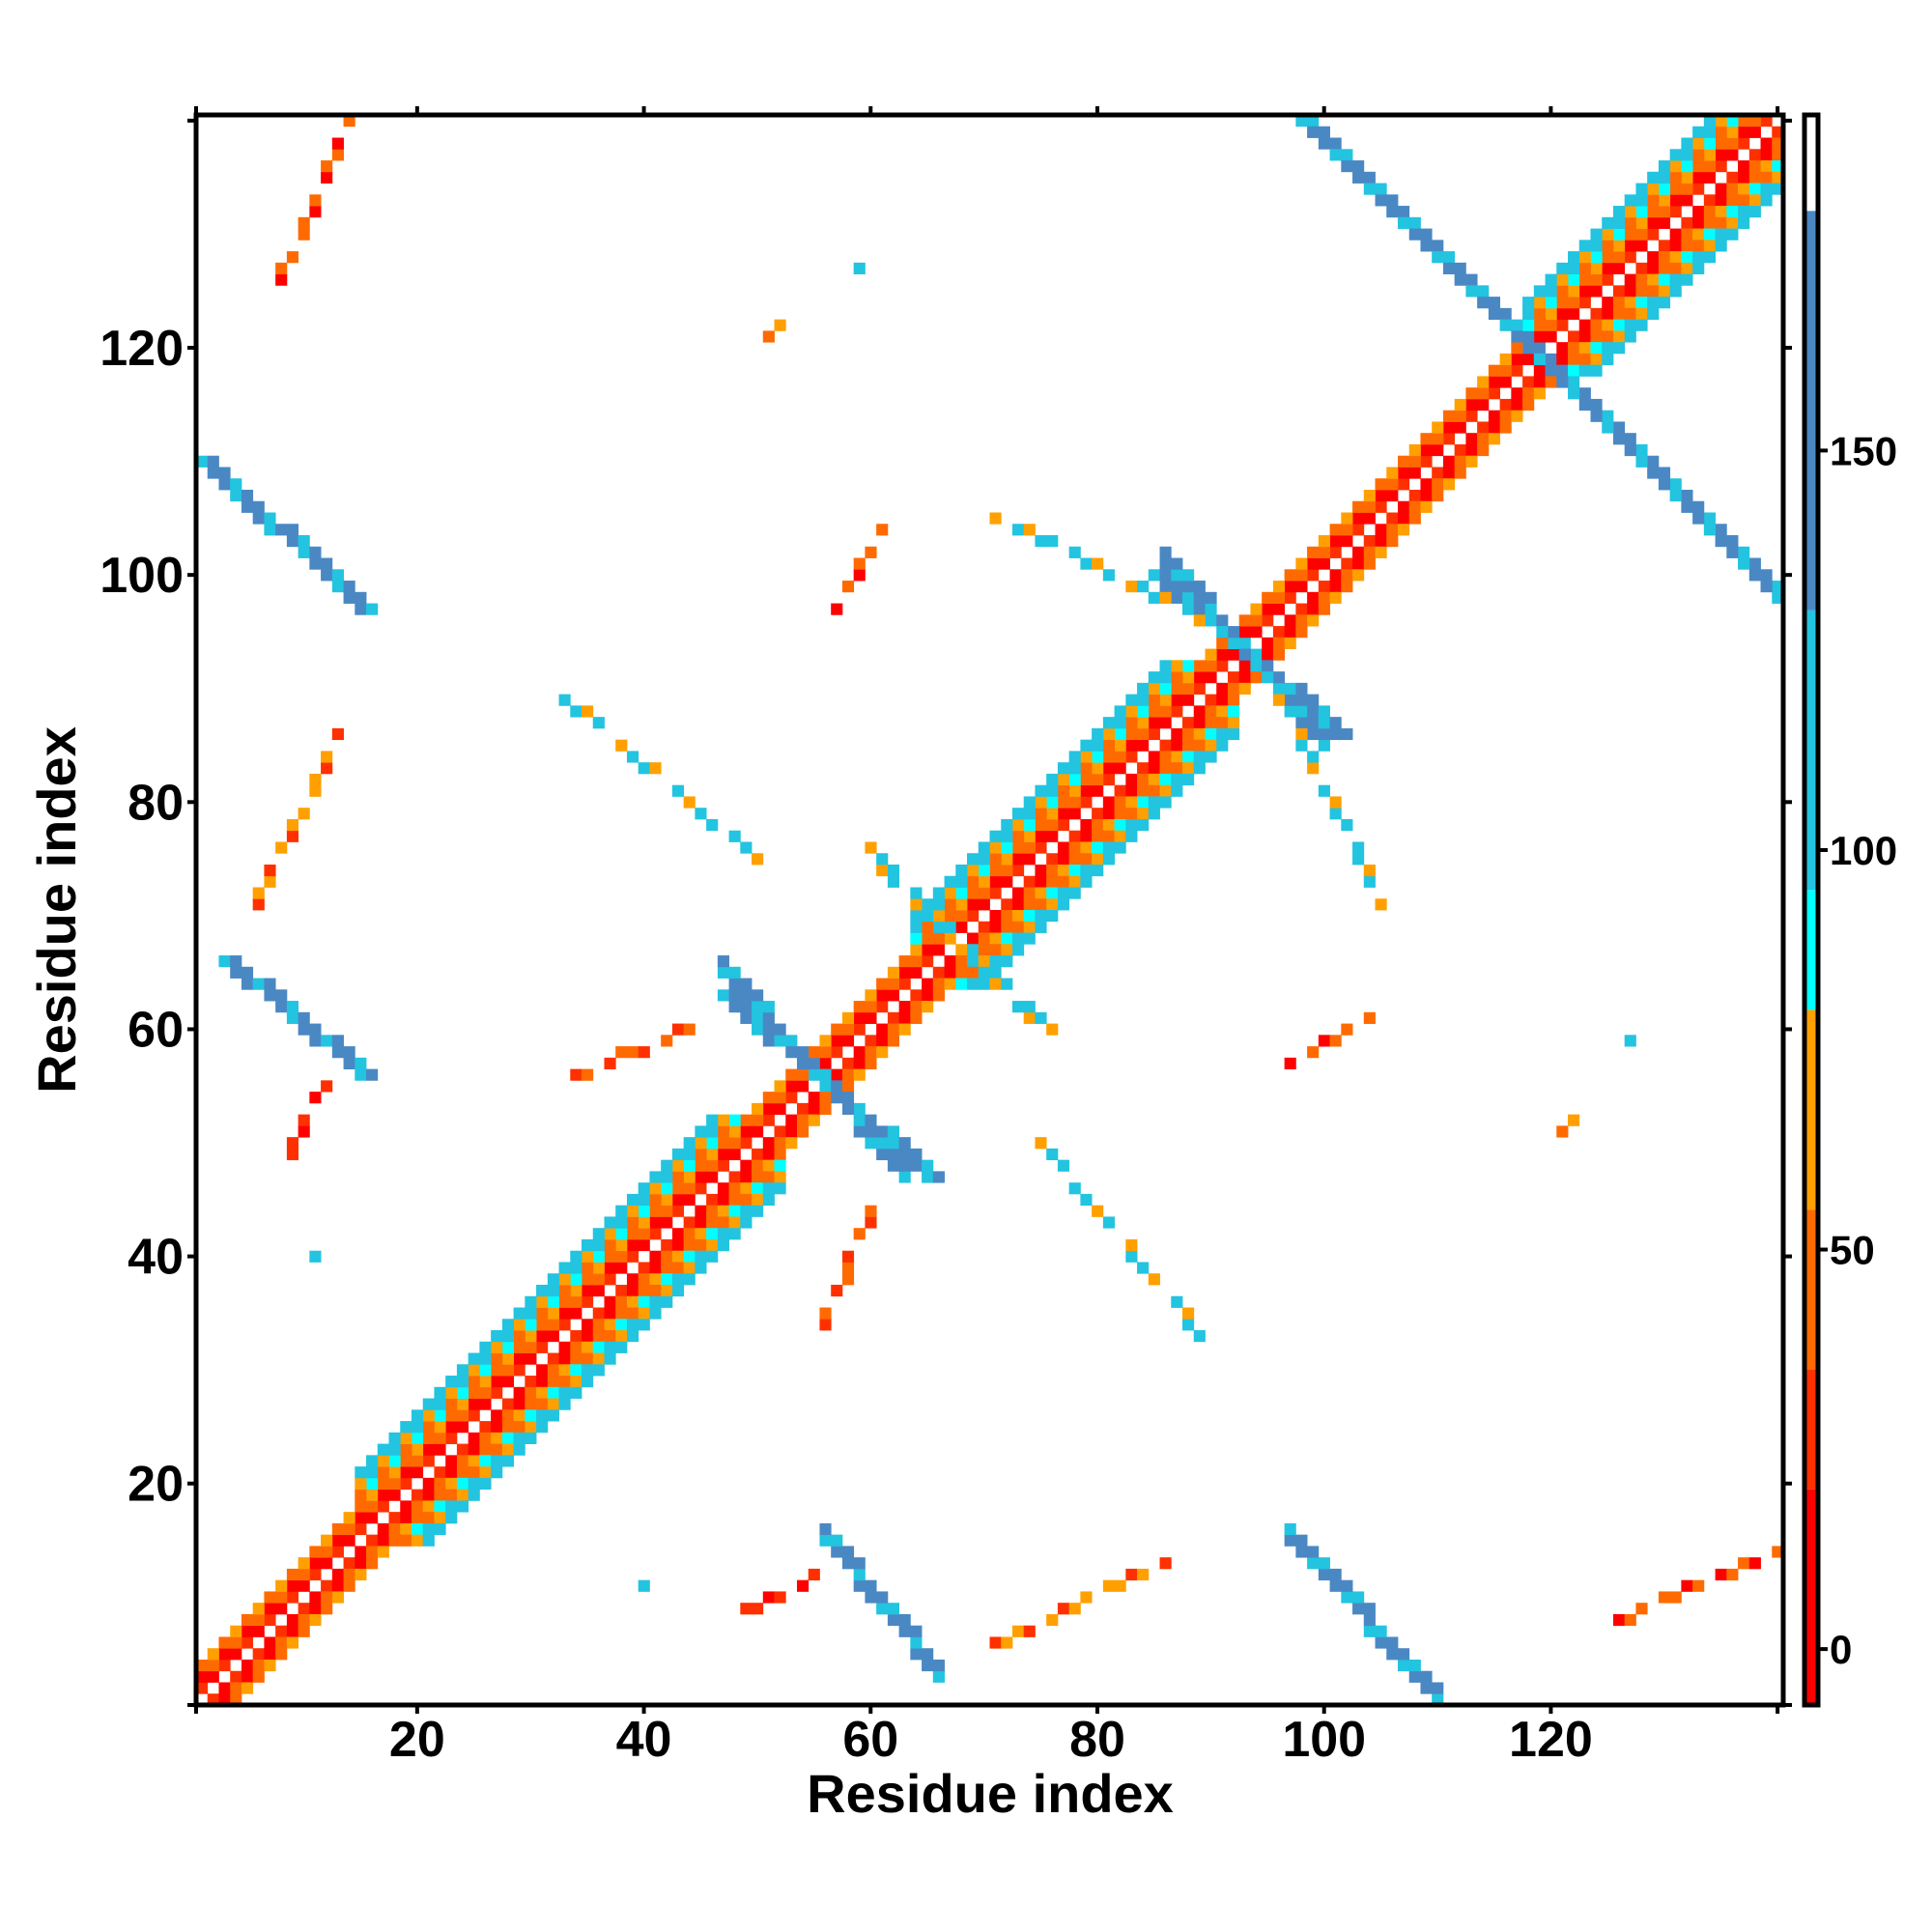 This screenshot has height=1932, width=1932. Describe the element at coordinates (141, 349) in the screenshot. I see `y-tick-label: 120` at that location.